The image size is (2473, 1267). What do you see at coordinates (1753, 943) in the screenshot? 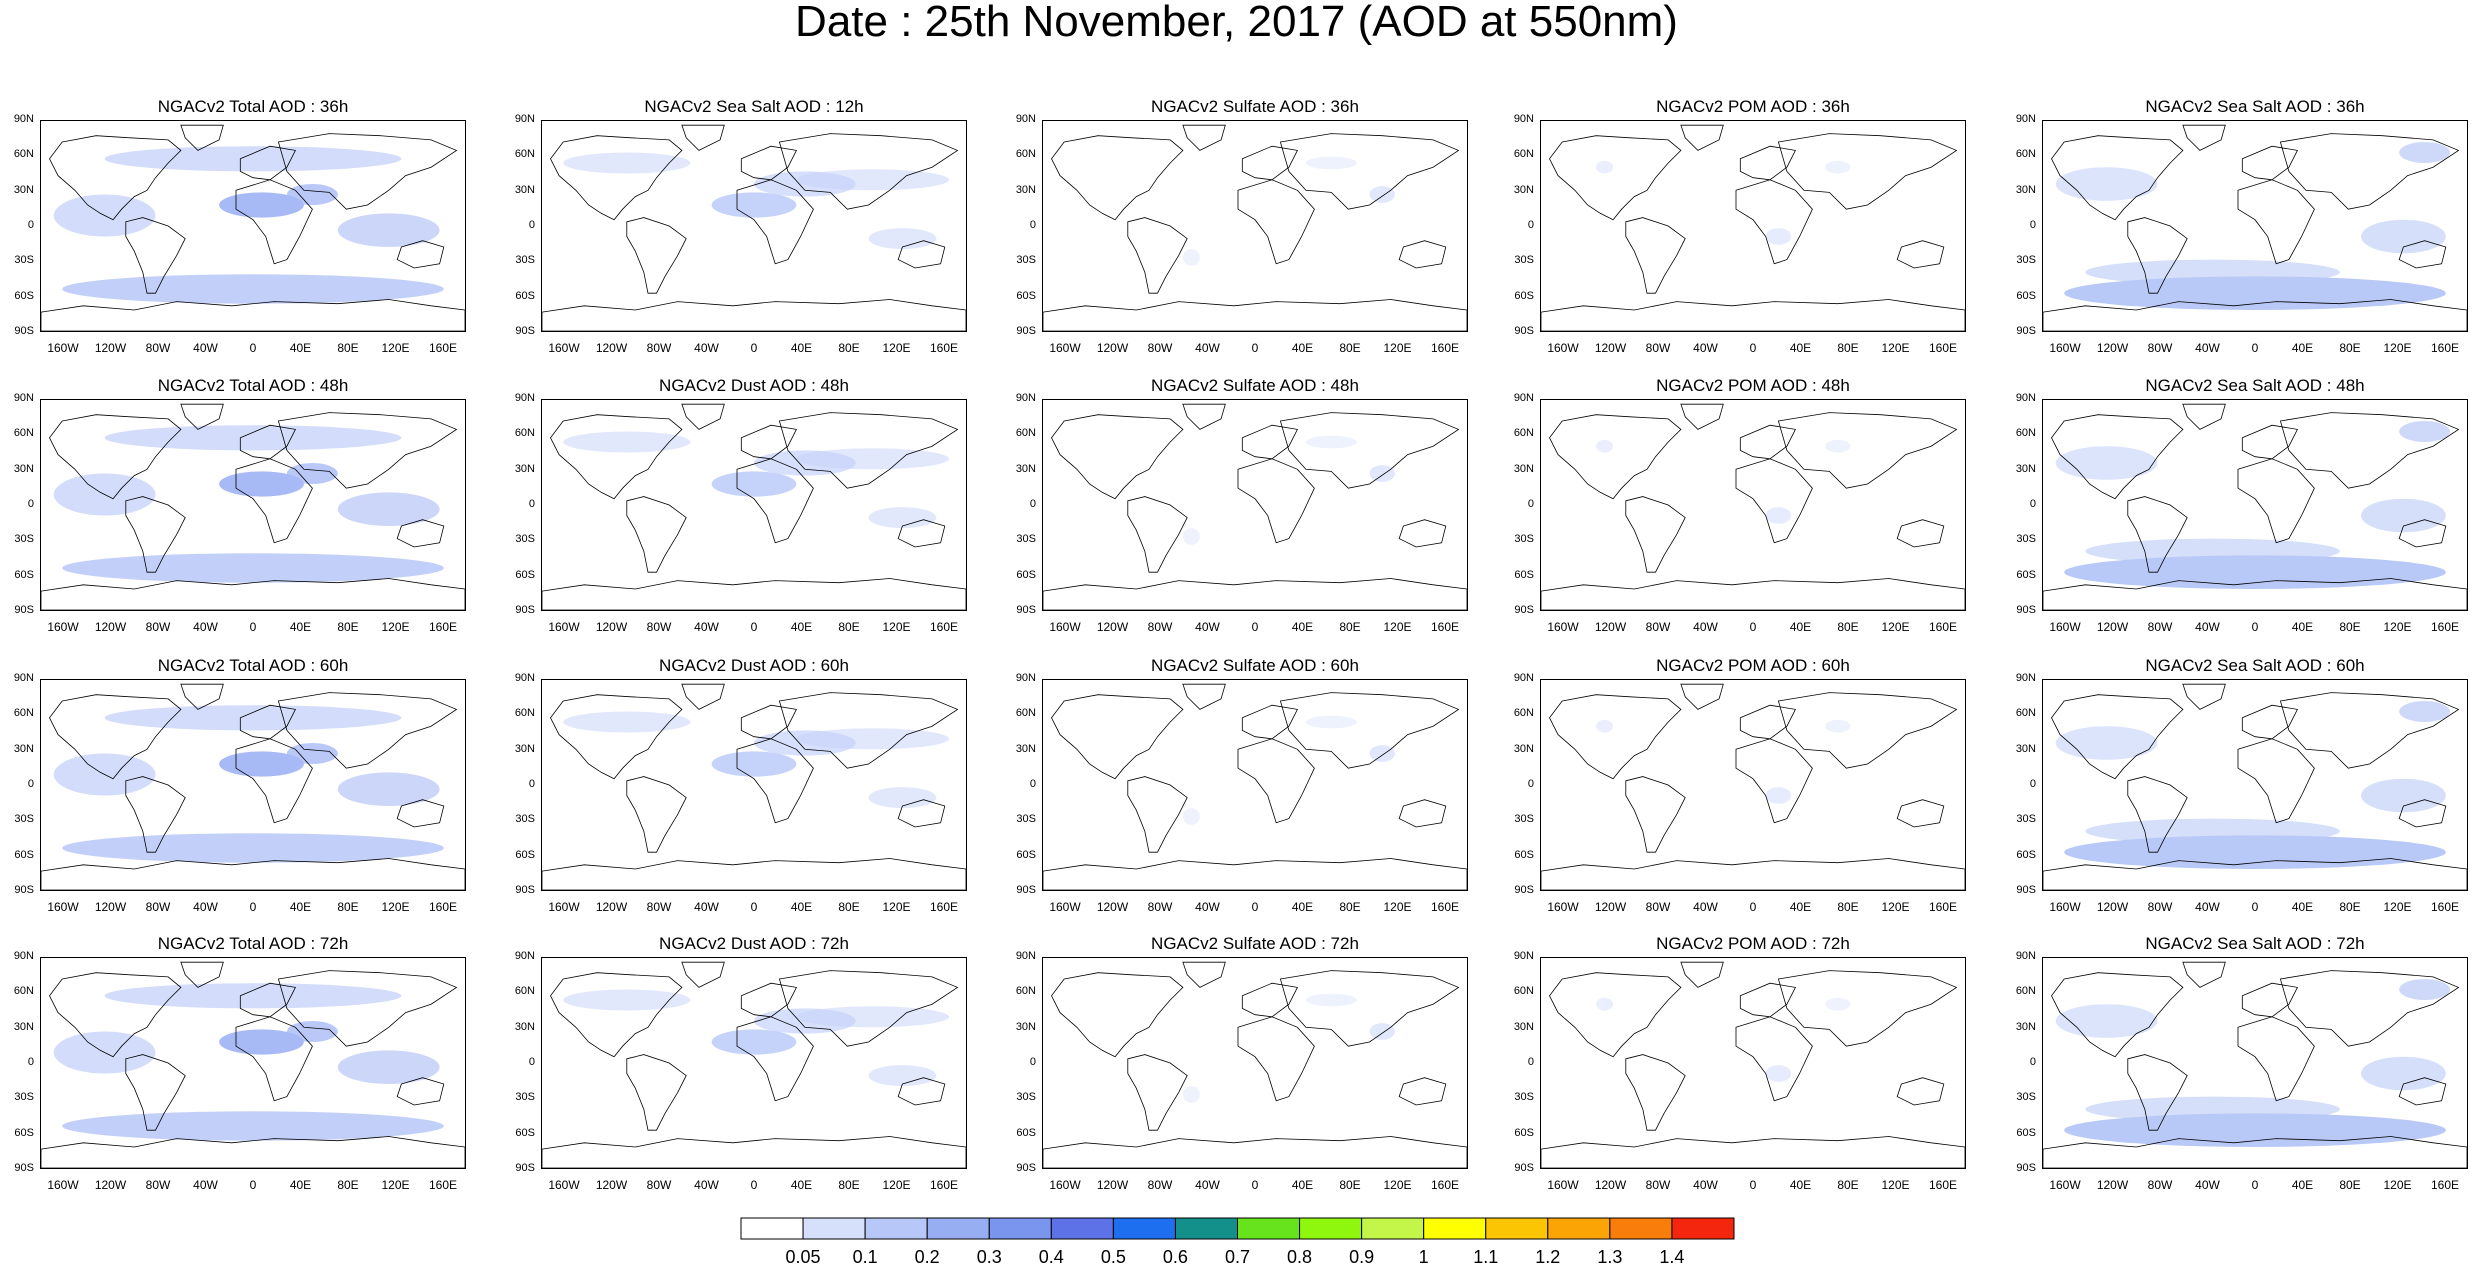
I see `panel-title-r3c3: NGACv2 POM AOD : 72h` at bounding box center [1753, 943].